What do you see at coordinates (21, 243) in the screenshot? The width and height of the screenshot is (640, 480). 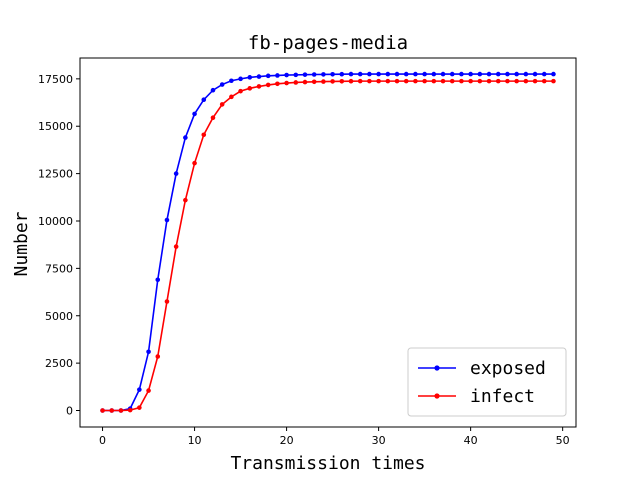 I see `y-axis-label: Number` at bounding box center [21, 243].